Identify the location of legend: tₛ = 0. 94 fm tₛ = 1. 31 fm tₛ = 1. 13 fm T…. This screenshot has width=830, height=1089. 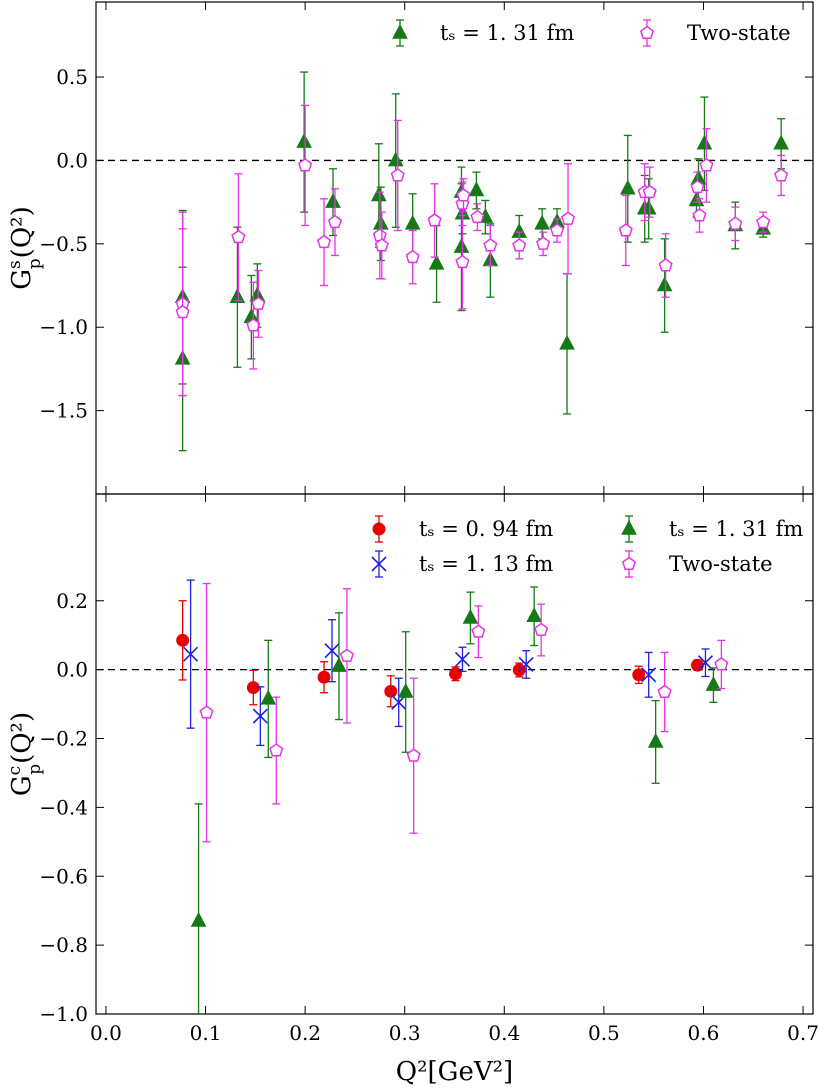
(587, 546).